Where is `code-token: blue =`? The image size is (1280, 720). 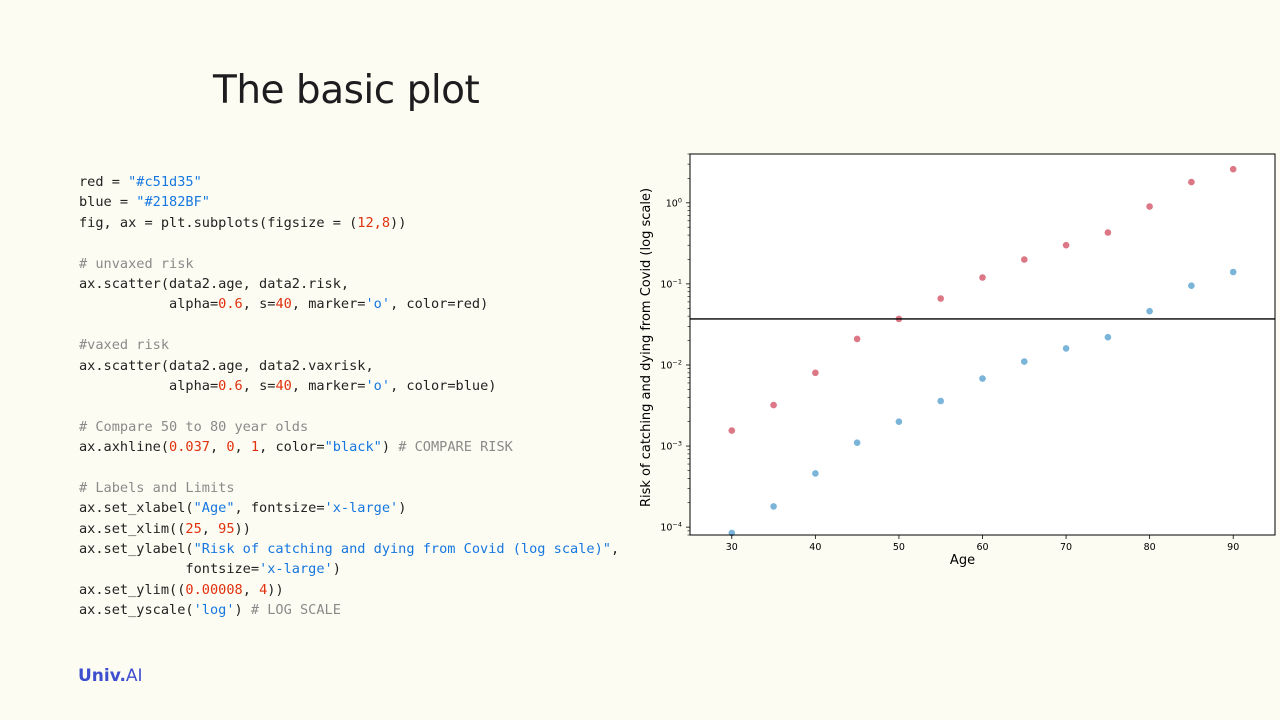
code-token: blue = is located at coordinates (108, 202).